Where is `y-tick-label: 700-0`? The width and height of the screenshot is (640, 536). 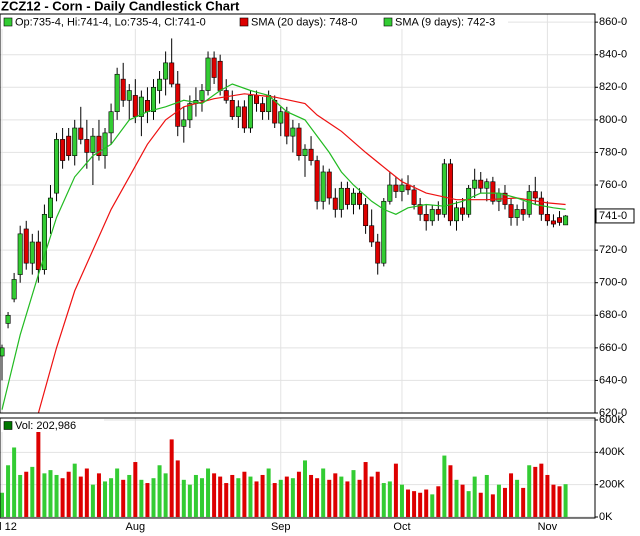
y-tick-label: 700-0 is located at coordinates (613, 283).